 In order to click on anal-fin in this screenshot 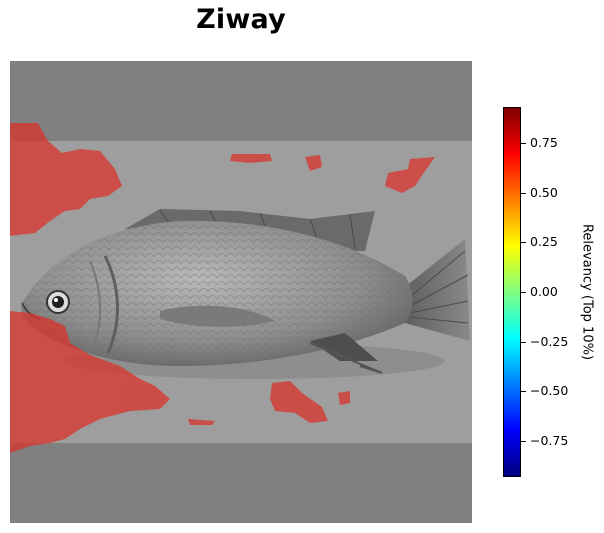, I will do `click(344, 347)`.